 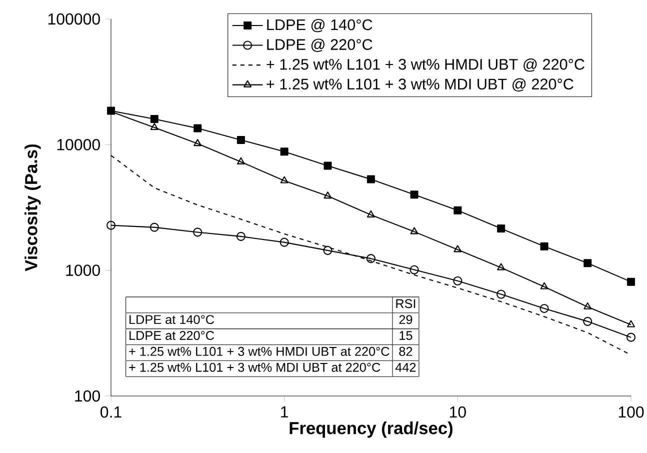 I want to click on x-axis-title: Frequency (rad/sec), so click(x=371, y=430).